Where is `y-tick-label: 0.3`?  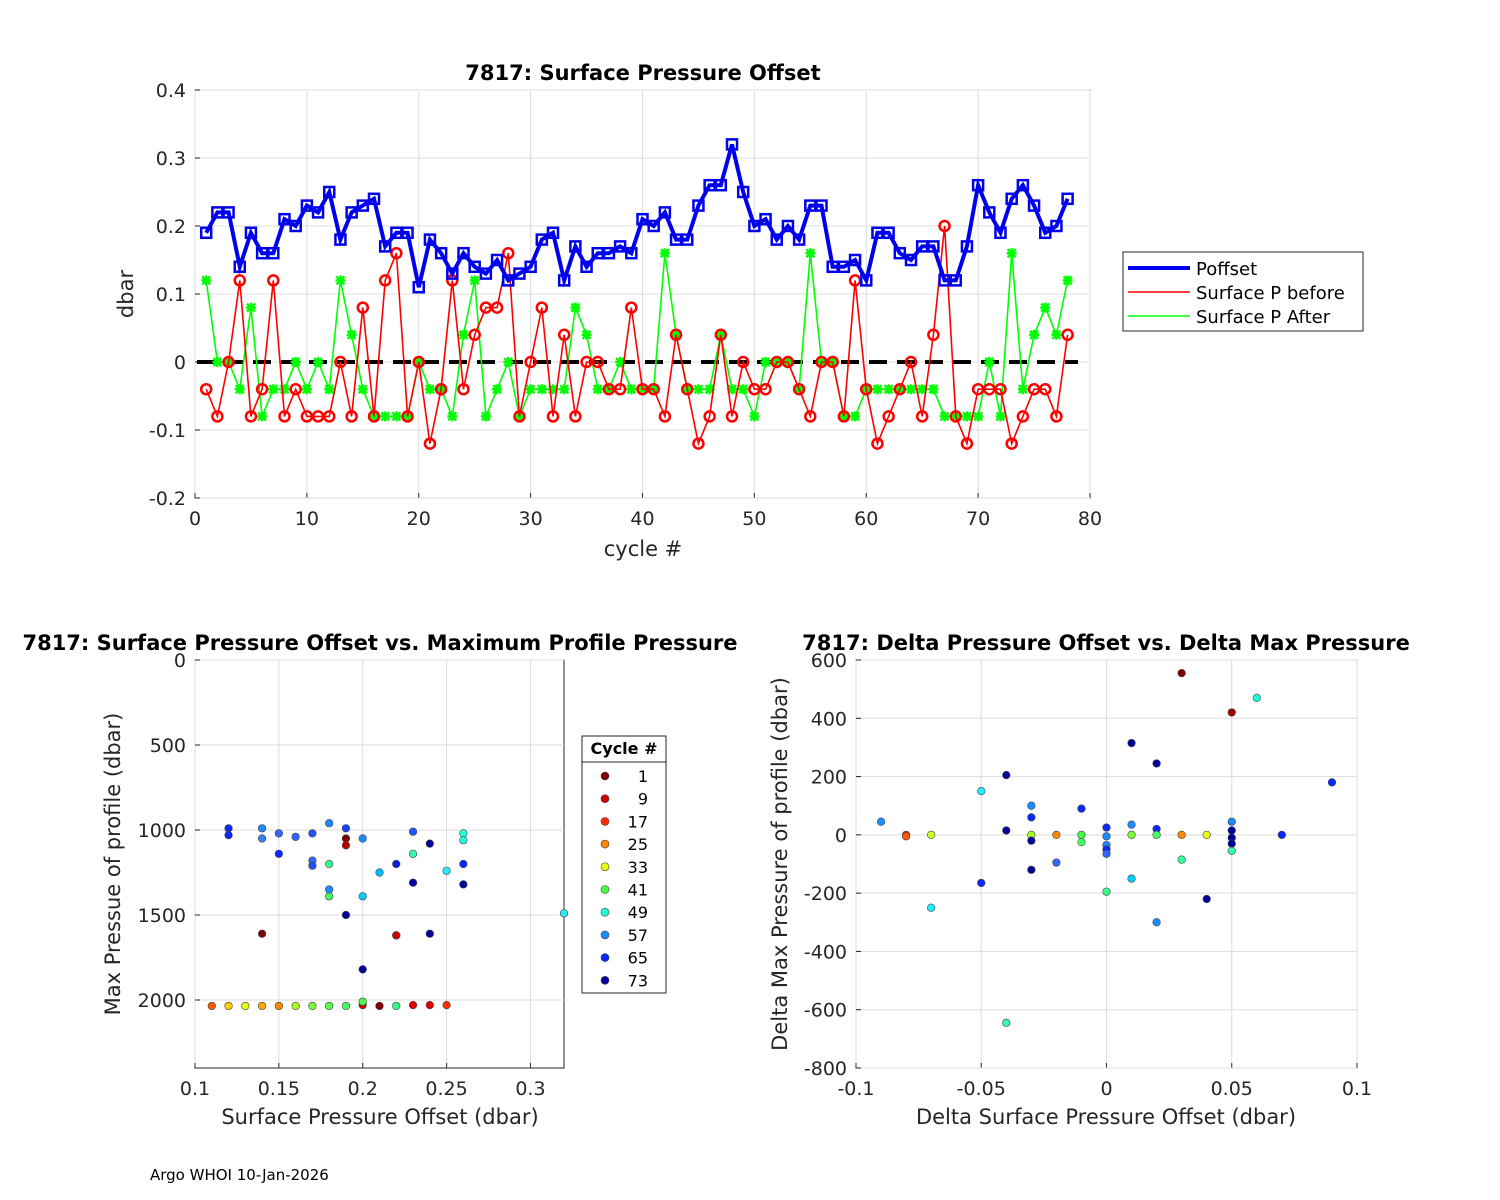 y-tick-label: 0.3 is located at coordinates (171, 159).